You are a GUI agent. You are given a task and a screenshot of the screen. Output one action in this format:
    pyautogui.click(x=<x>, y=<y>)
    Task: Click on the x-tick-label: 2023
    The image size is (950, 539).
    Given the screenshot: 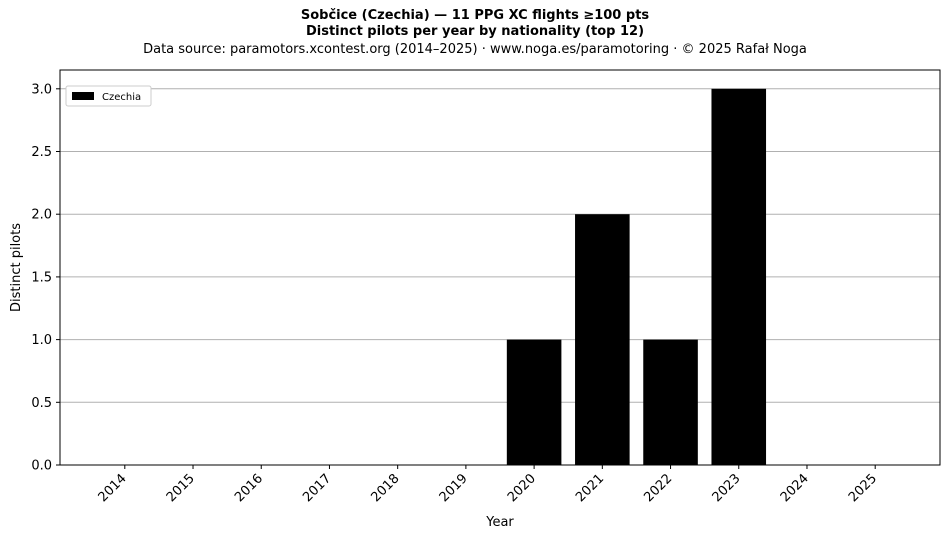 What is the action you would take?
    pyautogui.click(x=727, y=488)
    